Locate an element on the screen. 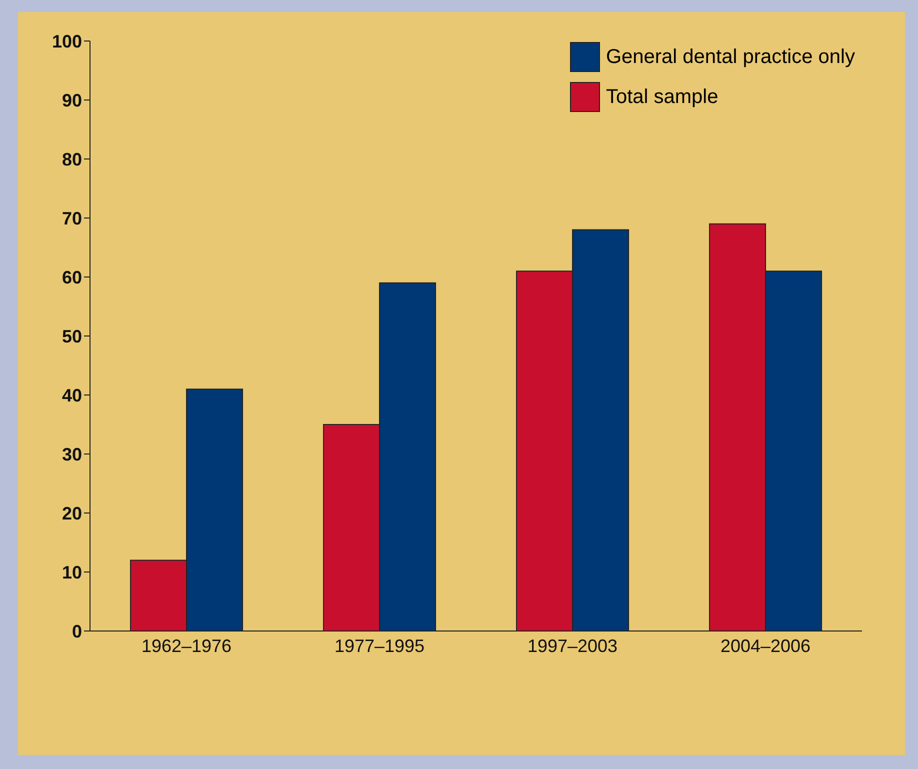 The image size is (918, 769). legend-label: General dental practice only is located at coordinates (730, 57).